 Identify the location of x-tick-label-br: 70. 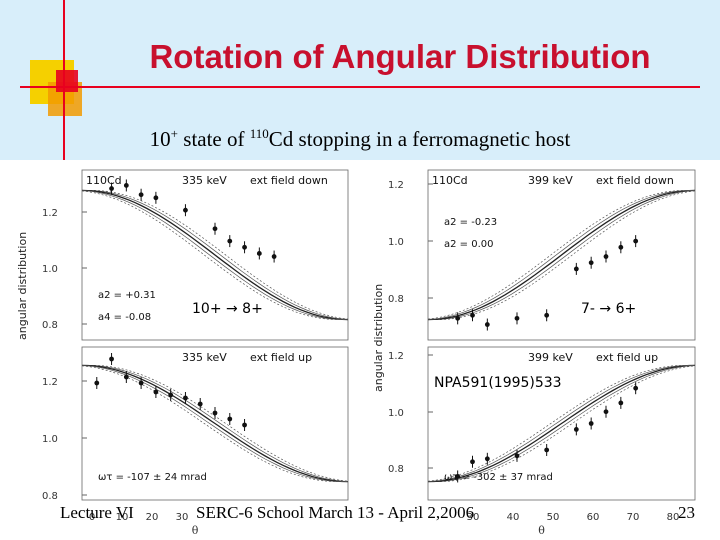
(633, 517).